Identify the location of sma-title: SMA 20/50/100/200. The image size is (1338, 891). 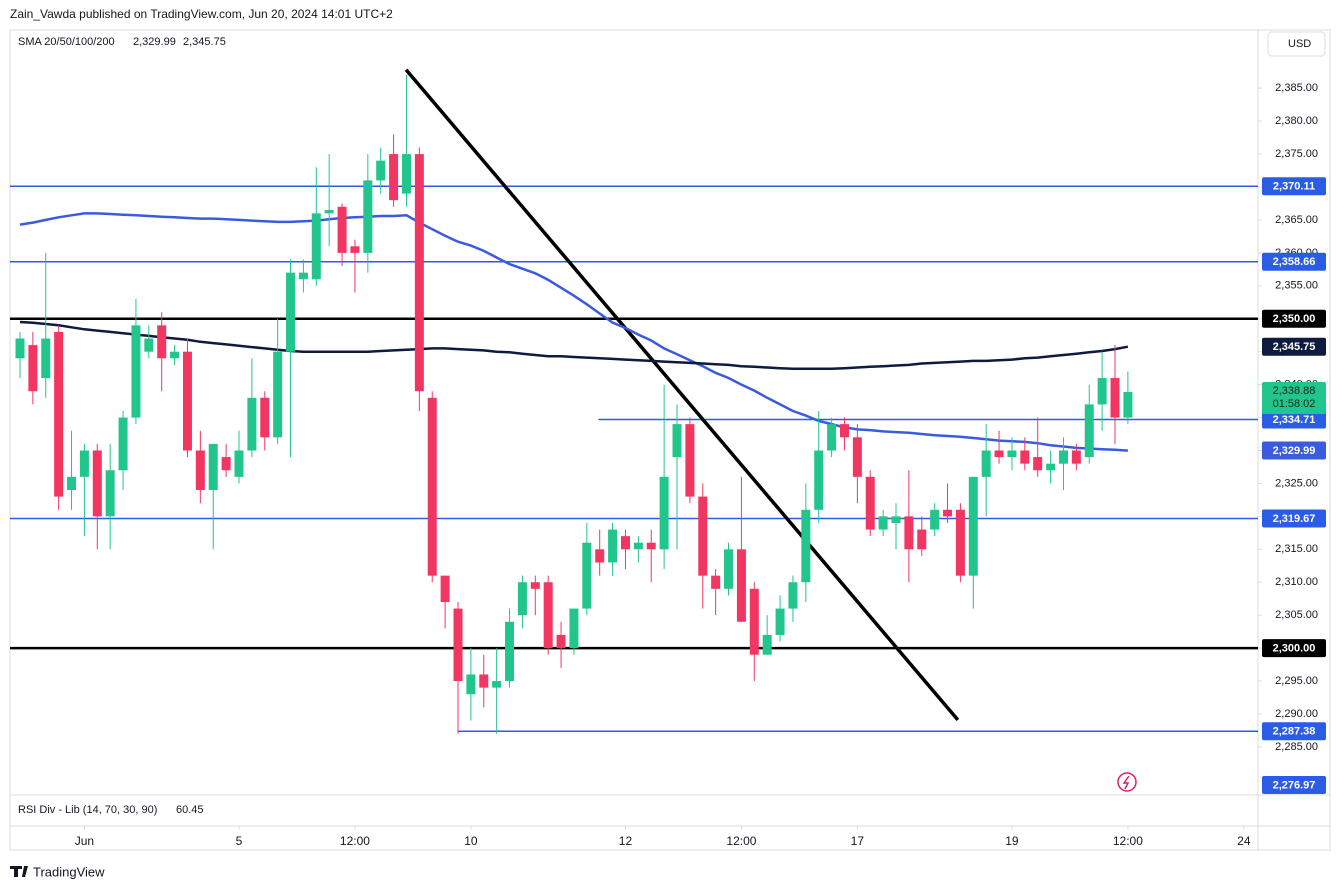
(66, 42).